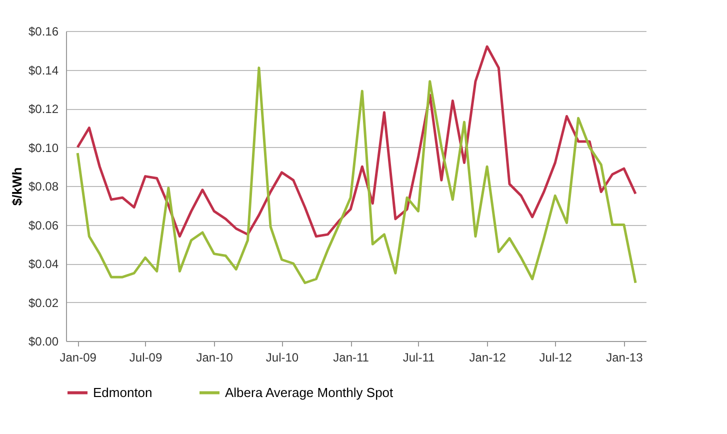  Describe the element at coordinates (16, 186) in the screenshot. I see `y-axis-title: $/kWh` at that location.